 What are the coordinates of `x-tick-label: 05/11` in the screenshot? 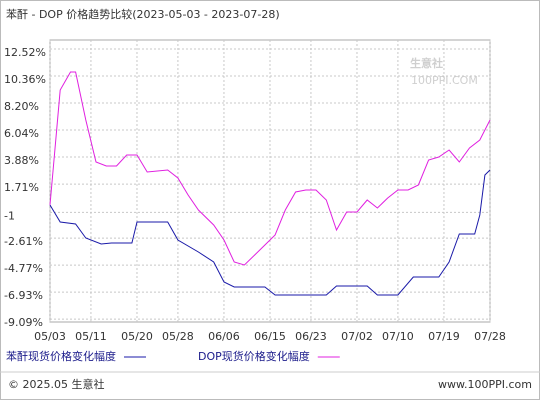 It's located at (91, 336).